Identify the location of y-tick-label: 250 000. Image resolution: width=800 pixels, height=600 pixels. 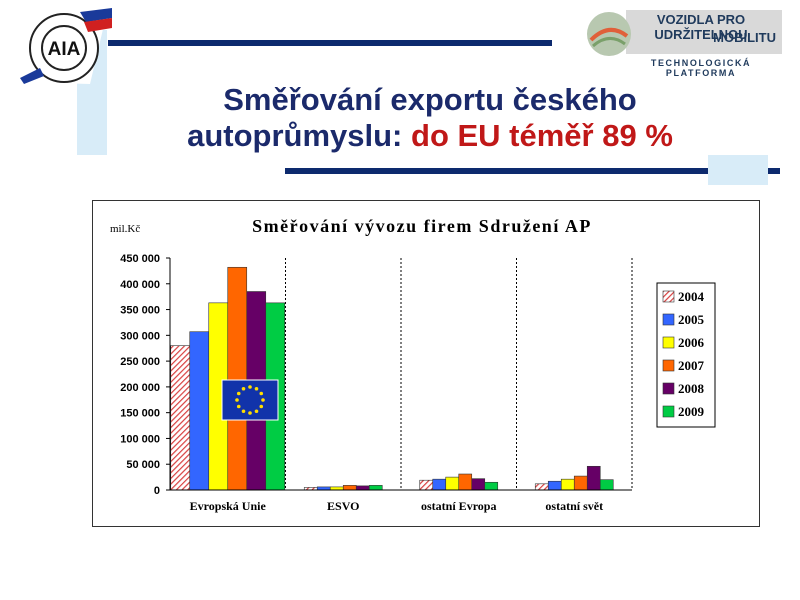
(140, 362).